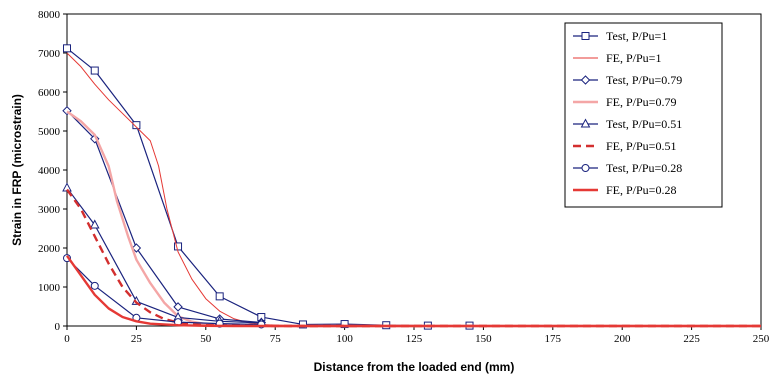  What do you see at coordinates (622, 339) in the screenshot?
I see `x-tick-label: 200` at bounding box center [622, 339].